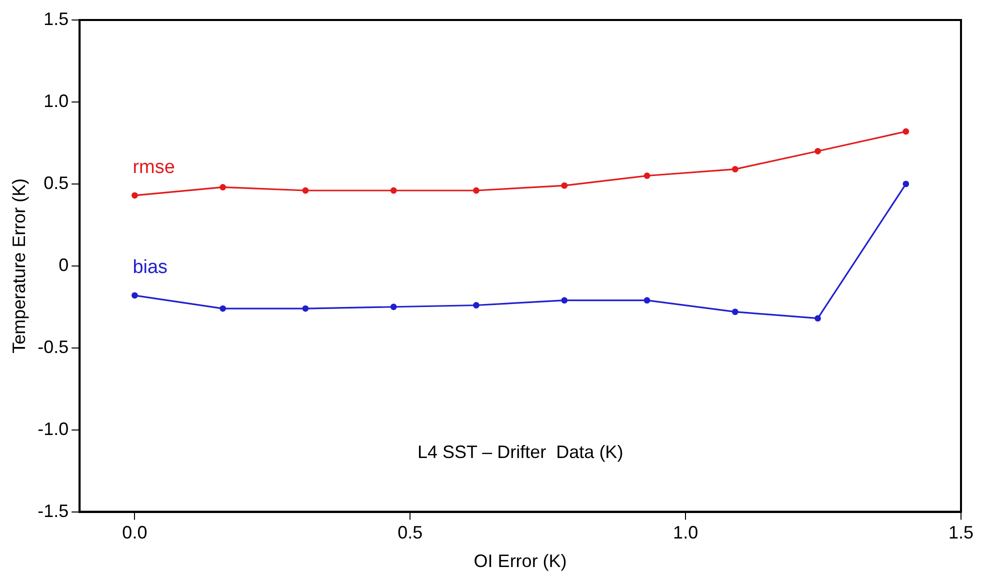 Image resolution: width=989 pixels, height=577 pixels. Describe the element at coordinates (53, 428) in the screenshot. I see `y-tick-label: -1.0` at that location.